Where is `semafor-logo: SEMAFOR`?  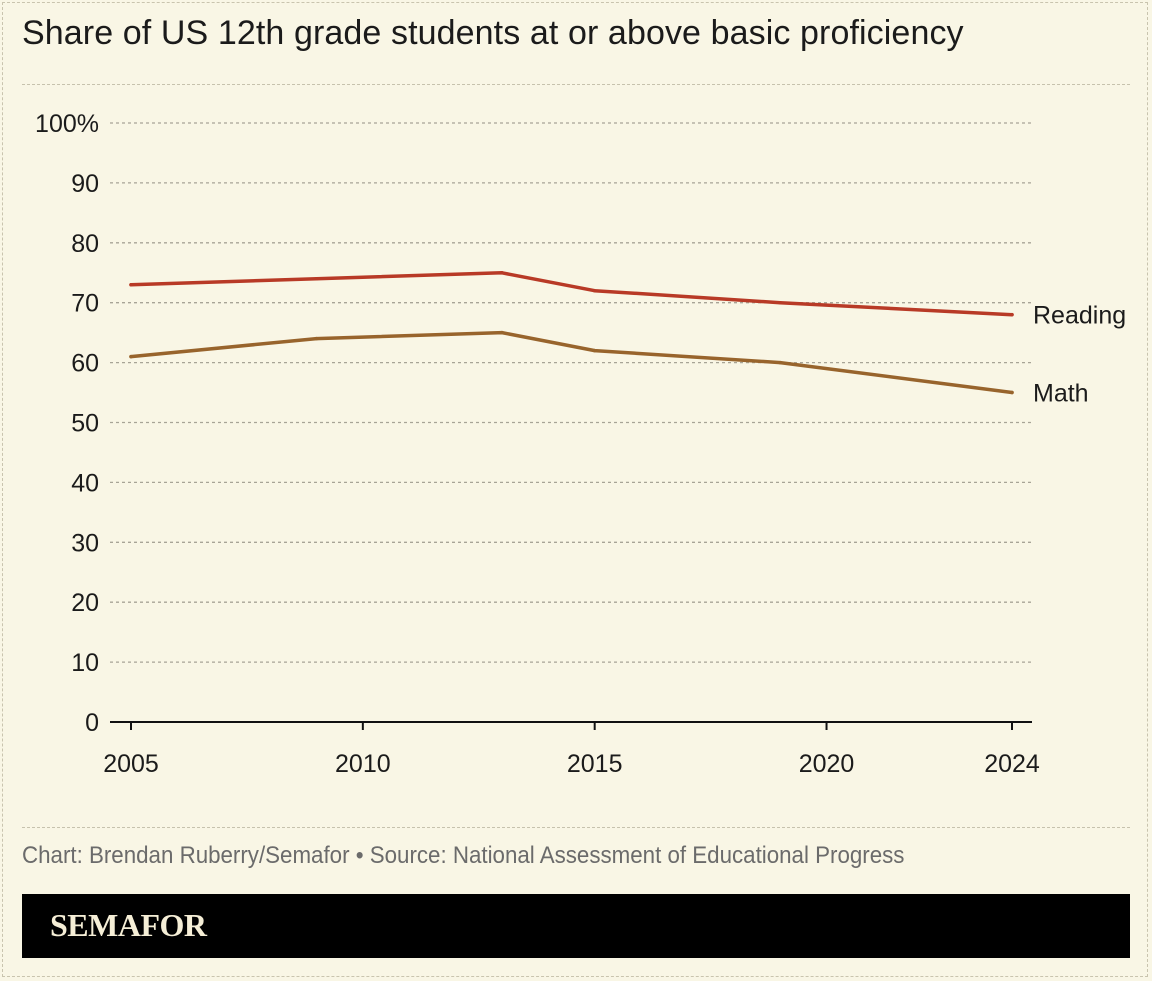
semafor-logo: SEMAFOR is located at coordinates (128, 925).